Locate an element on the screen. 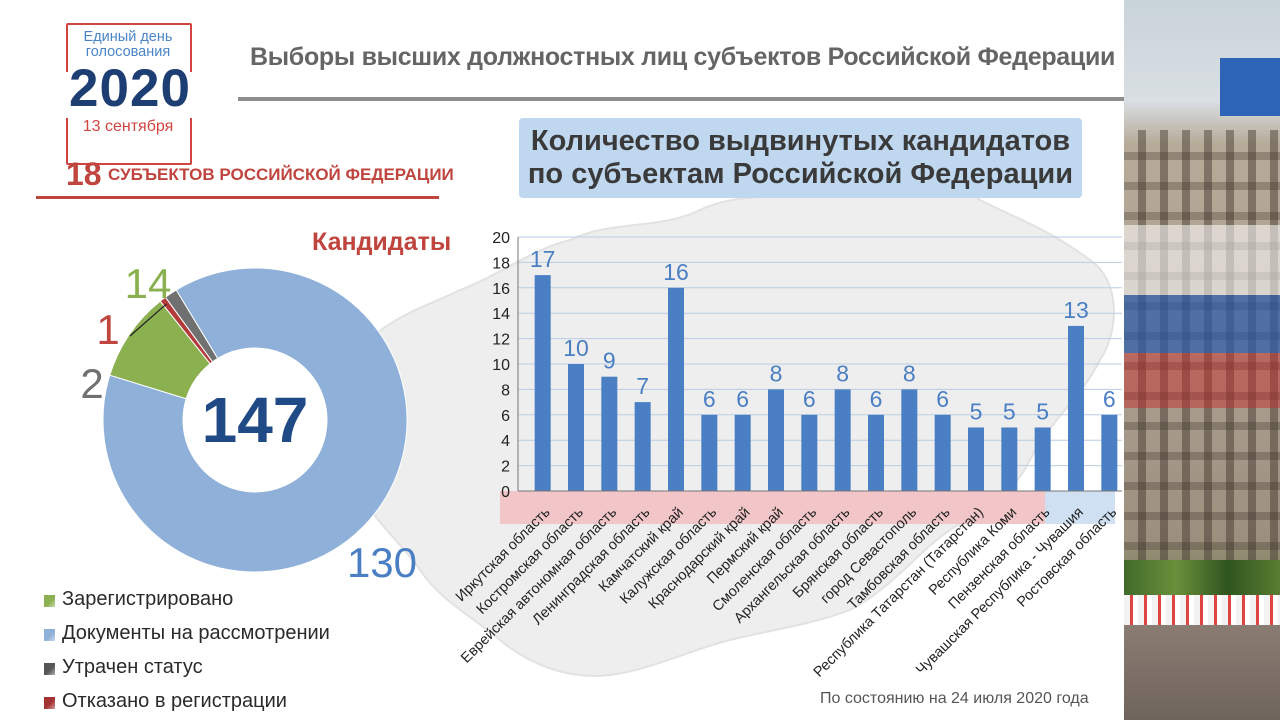 This screenshot has width=1280, height=724. legend-label: Отказано в регистрации is located at coordinates (174, 701).